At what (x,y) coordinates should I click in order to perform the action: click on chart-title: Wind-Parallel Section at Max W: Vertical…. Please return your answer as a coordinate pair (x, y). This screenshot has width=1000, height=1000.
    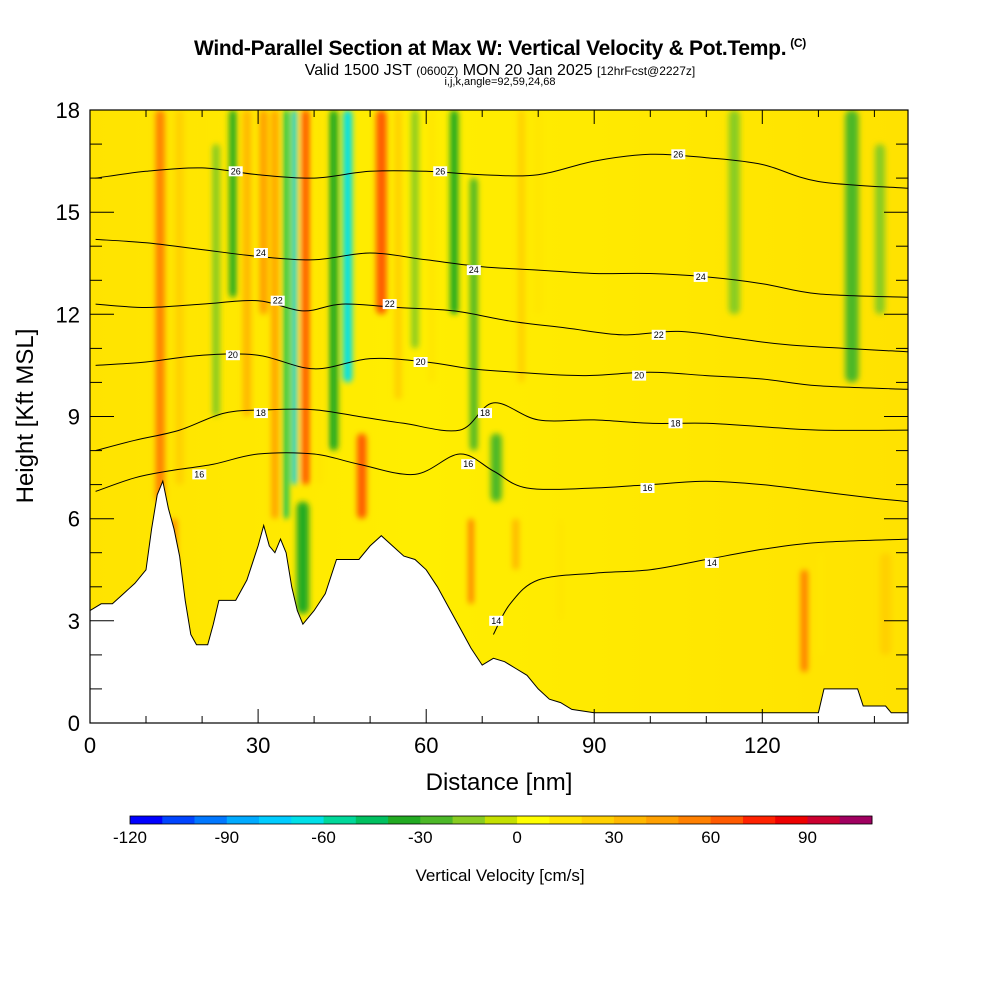
    Looking at the image, I should click on (500, 48).